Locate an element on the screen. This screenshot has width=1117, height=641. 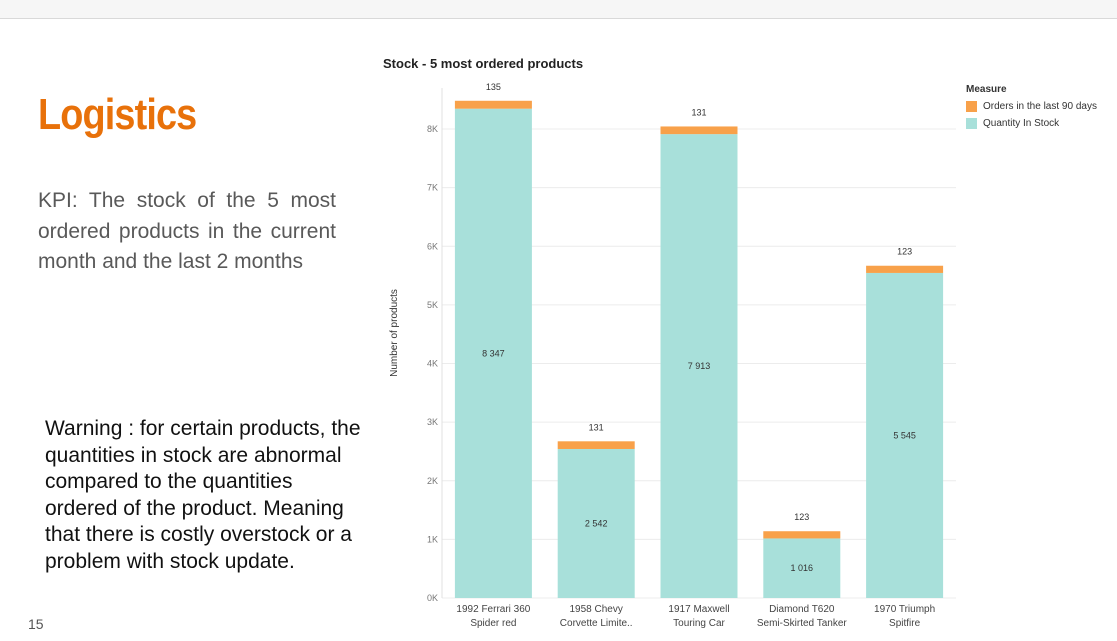
y-tick-label-8: 8K is located at coordinates (432, 129).